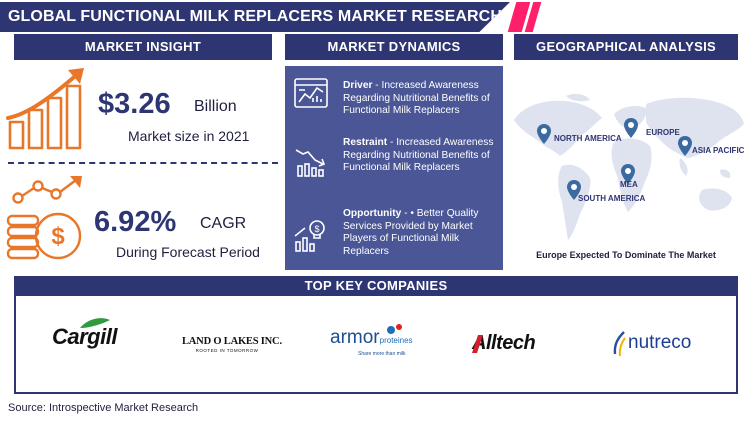 The image size is (750, 422). Describe the element at coordinates (358, 85) in the screenshot. I see `driver-label: Driver` at that location.